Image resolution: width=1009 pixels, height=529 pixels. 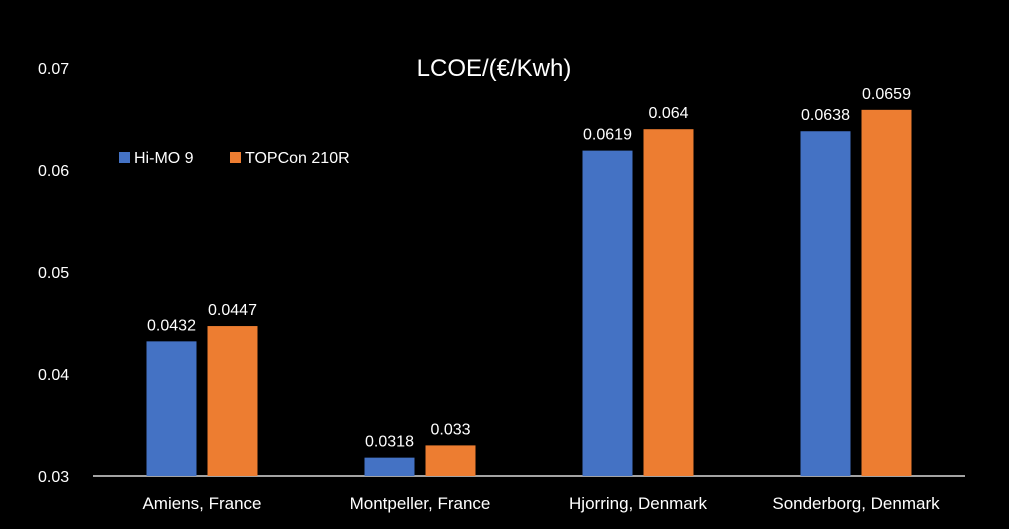 I want to click on legend: Hi-MO 9 TOPCon 210R, so click(x=234, y=158).